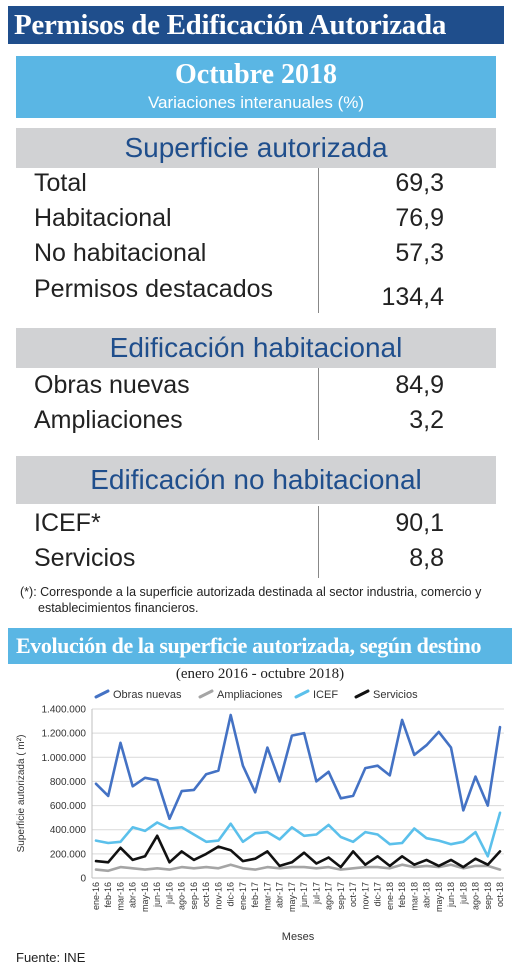  I want to click on row-value: 57,3, so click(419, 253).